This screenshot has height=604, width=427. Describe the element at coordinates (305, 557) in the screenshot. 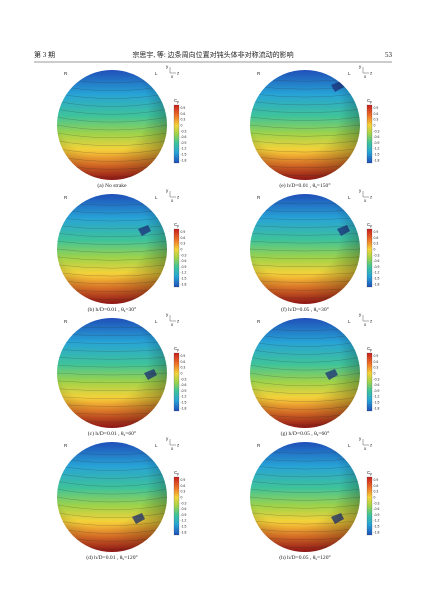

I see `caption: (h) h/D=0.05 , θs=120°` at that location.